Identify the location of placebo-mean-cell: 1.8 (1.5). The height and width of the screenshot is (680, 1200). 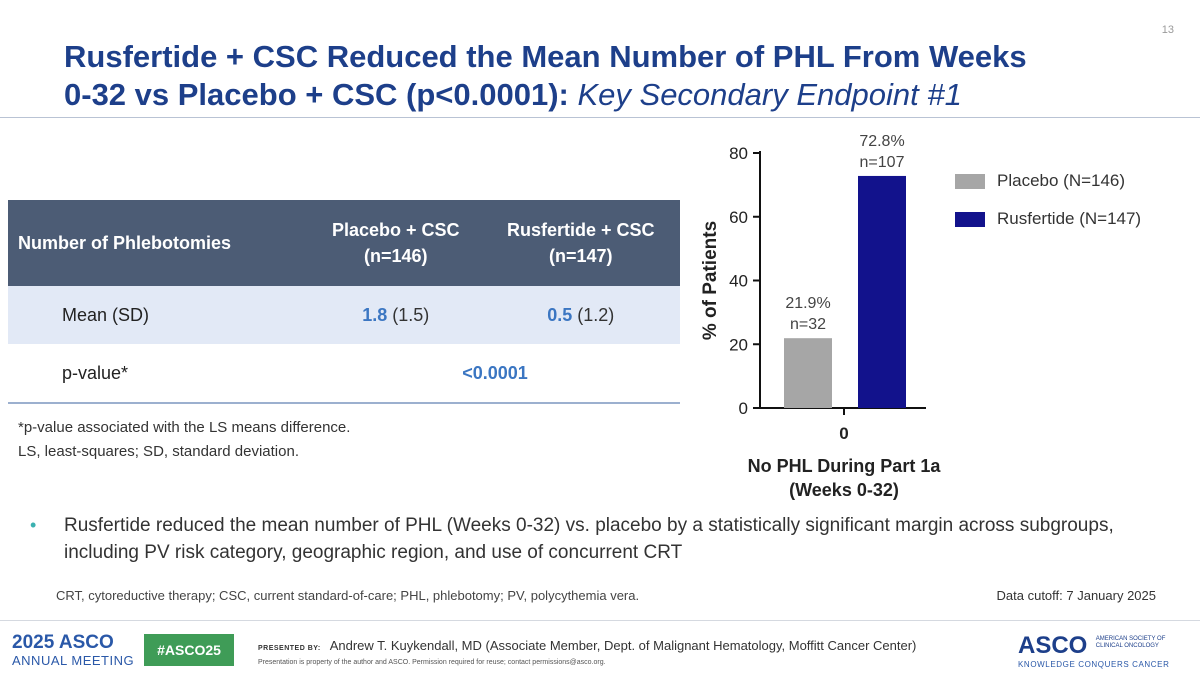
(396, 315).